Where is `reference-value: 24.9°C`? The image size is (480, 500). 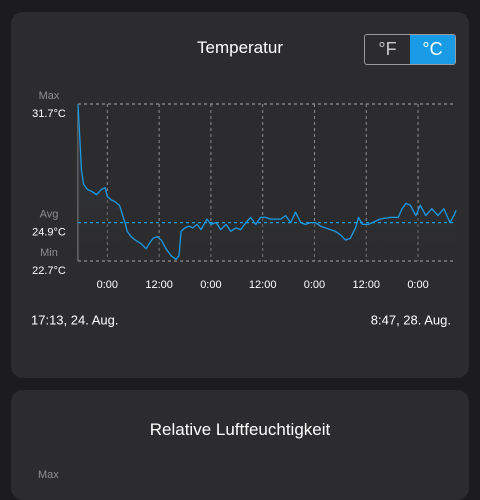 reference-value: 24.9°C is located at coordinates (49, 233).